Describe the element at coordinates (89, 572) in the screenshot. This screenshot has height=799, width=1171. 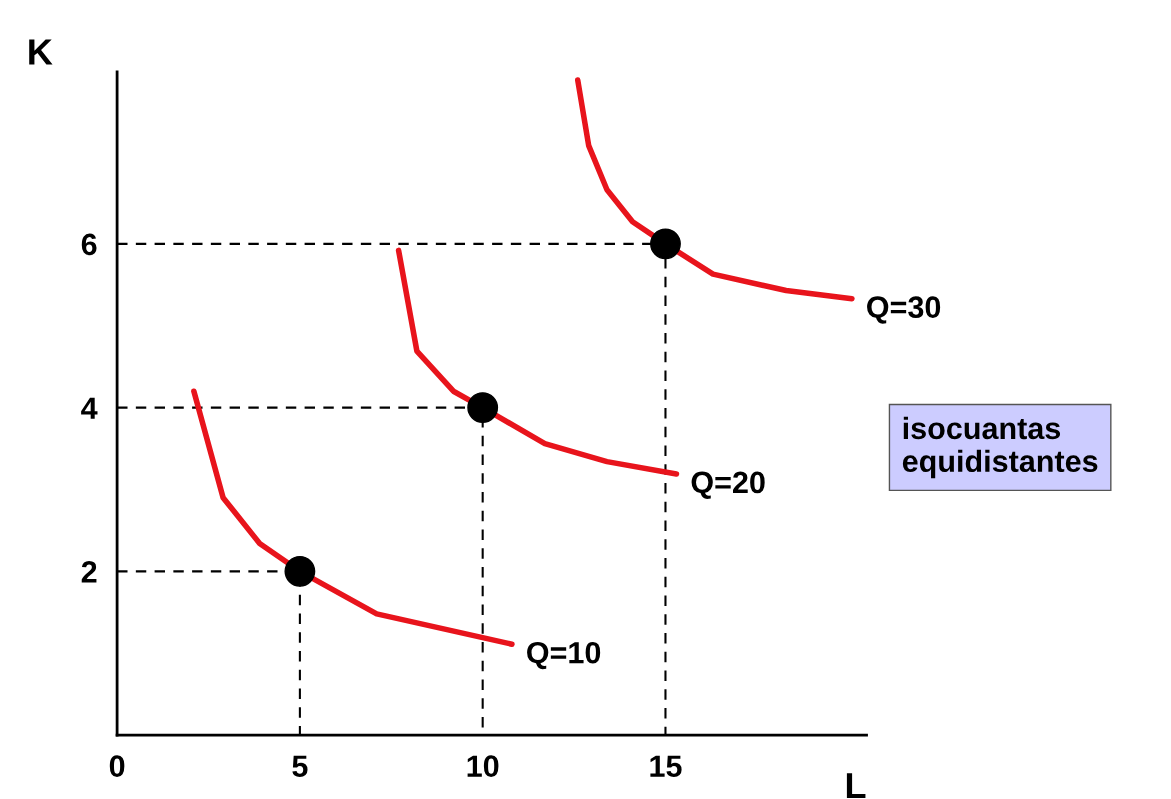
I see `y-tick-label: 2` at that location.